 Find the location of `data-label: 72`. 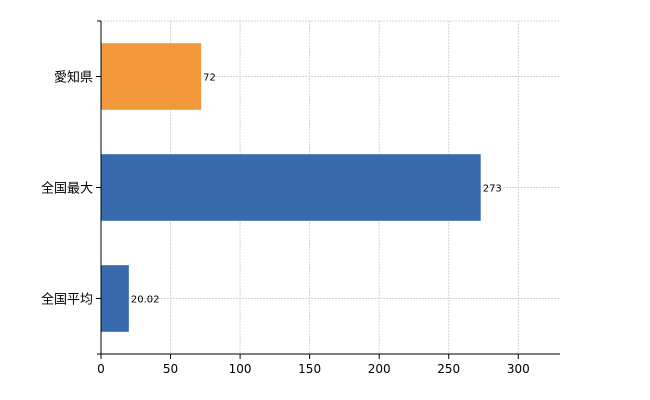

data-label: 72 is located at coordinates (209, 78).